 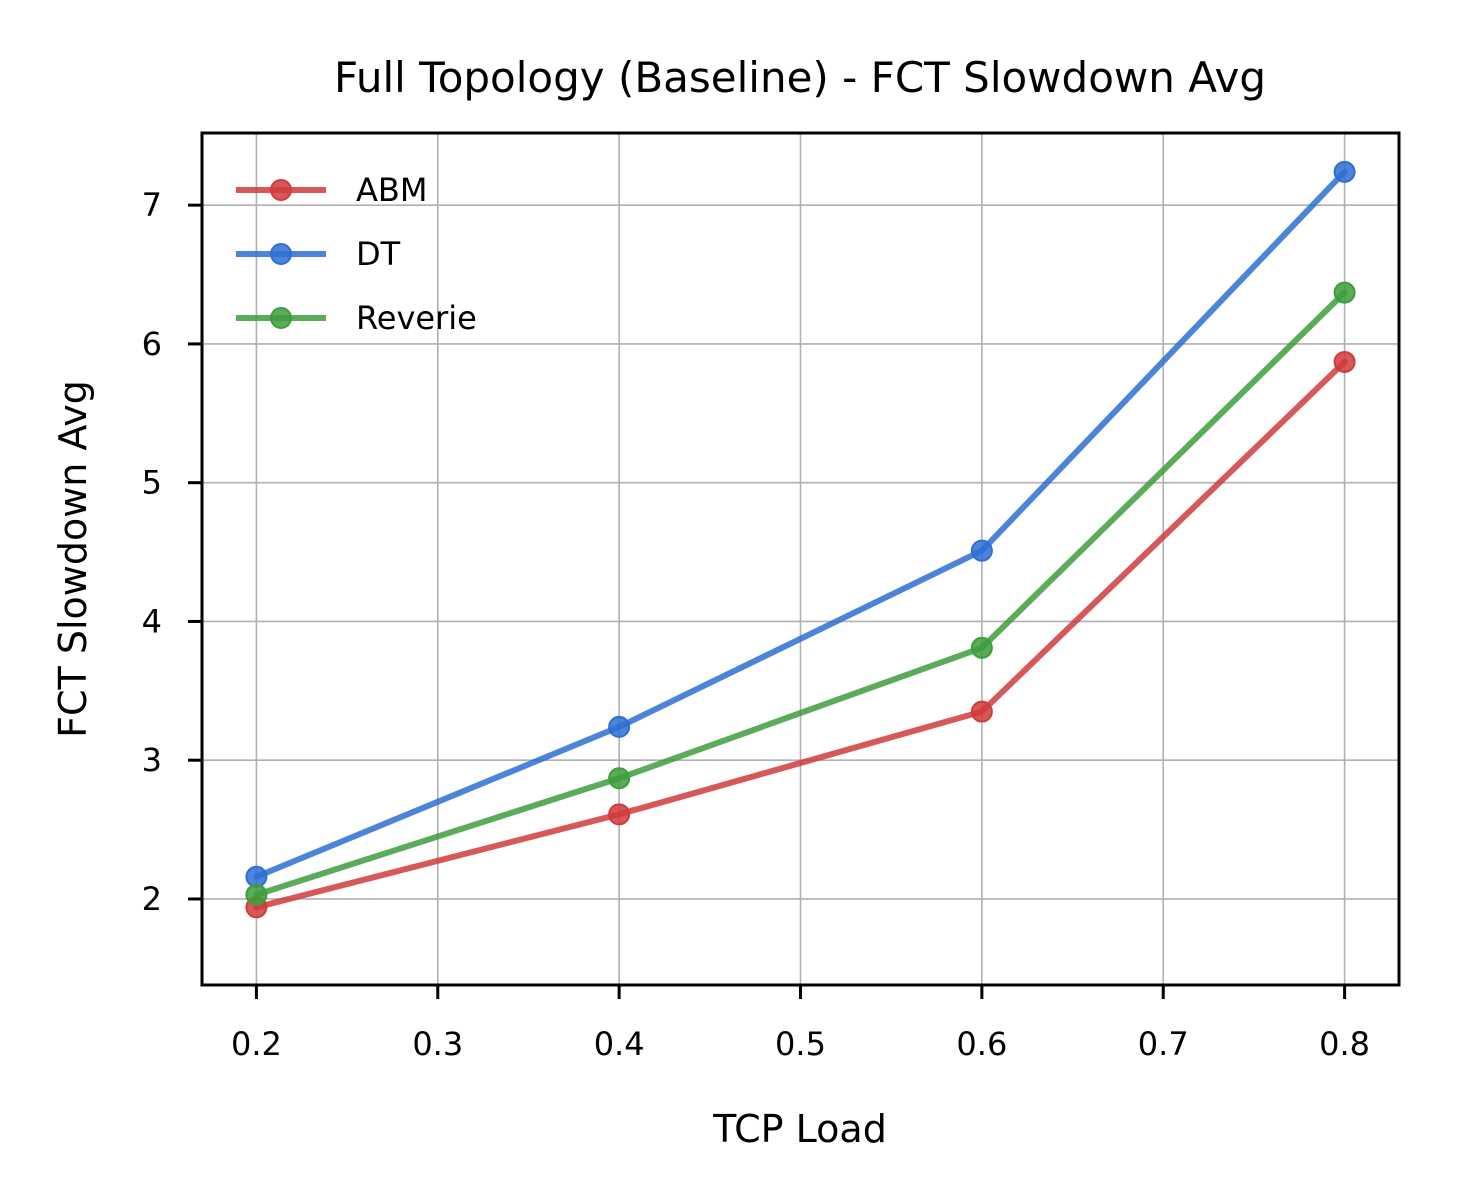 I want to click on legend: ABM DT Reverie, so click(x=356, y=254).